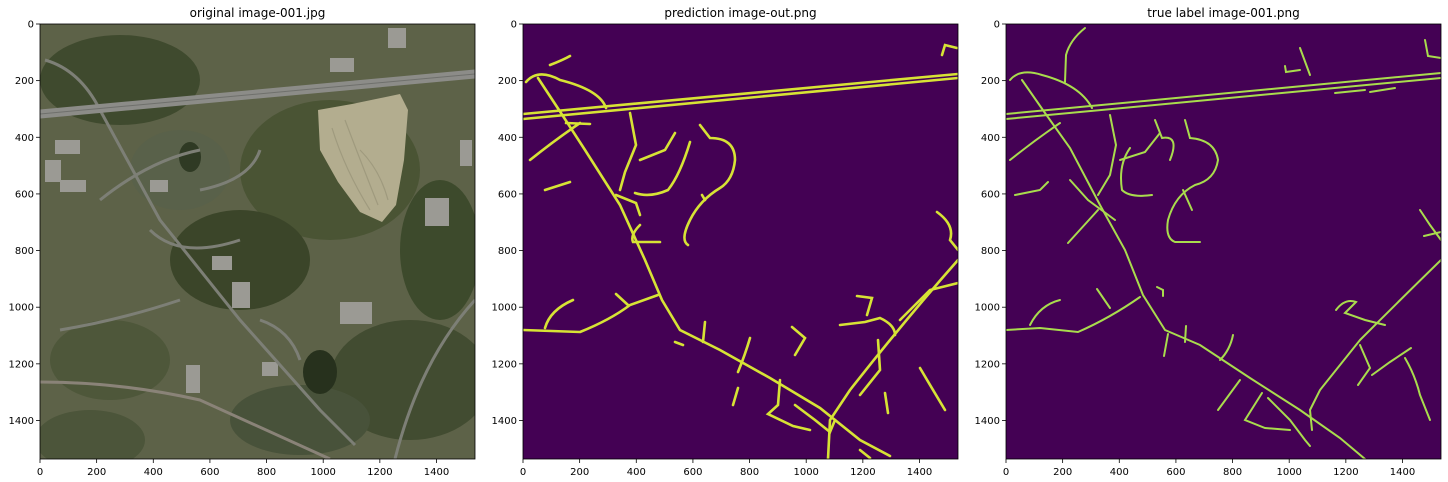 The height and width of the screenshot is (482, 1448). Describe the element at coordinates (523, 472) in the screenshot. I see `x-tick-label: 0` at that location.